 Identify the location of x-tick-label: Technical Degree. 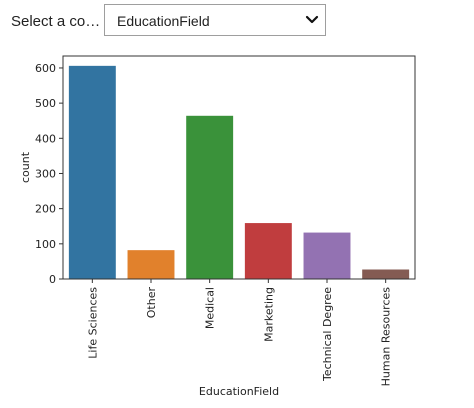
(327, 334).